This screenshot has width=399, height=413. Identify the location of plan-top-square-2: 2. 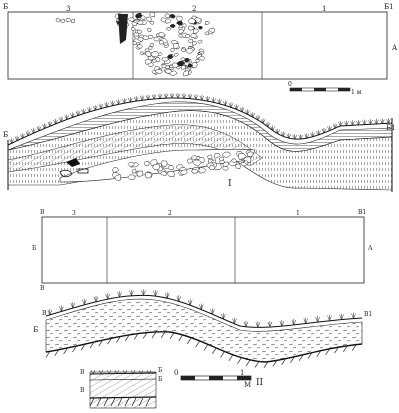
(194, 9).